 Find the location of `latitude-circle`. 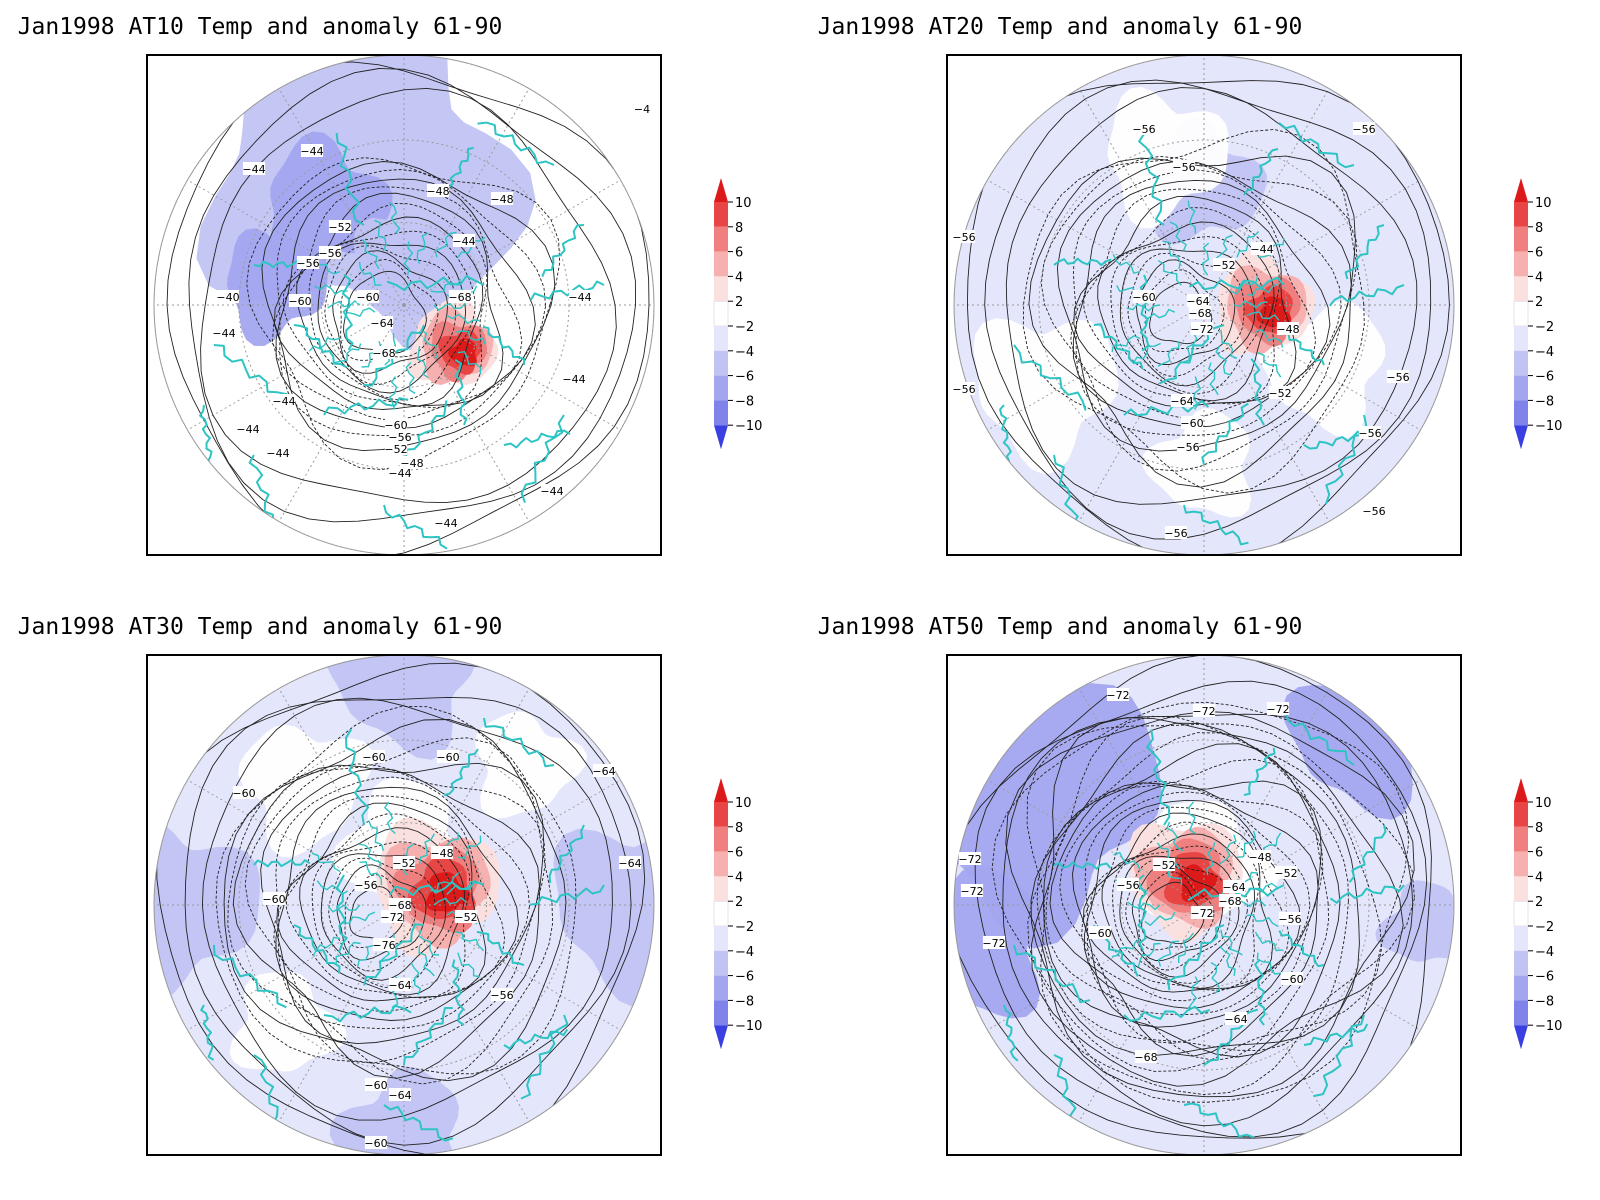

latitude-circle is located at coordinates (1204, 305).